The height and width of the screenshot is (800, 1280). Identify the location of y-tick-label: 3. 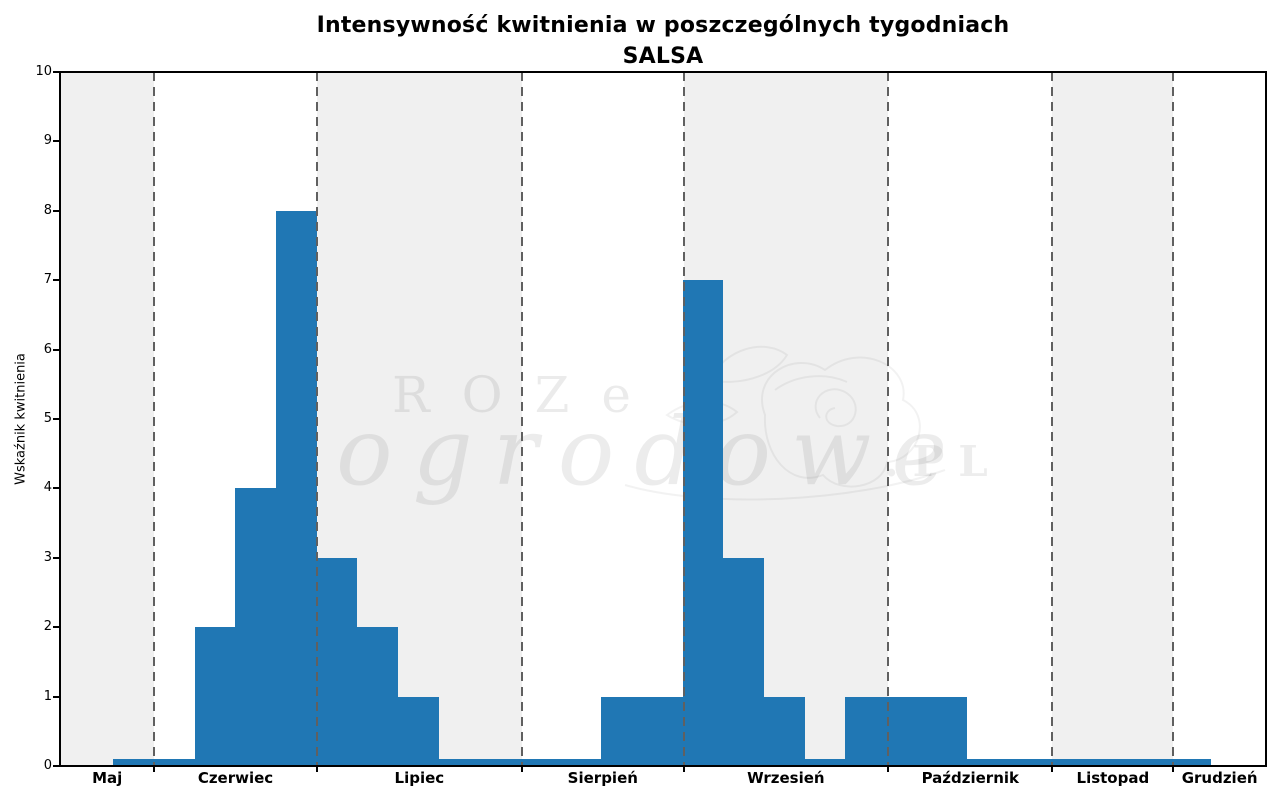
(47, 557).